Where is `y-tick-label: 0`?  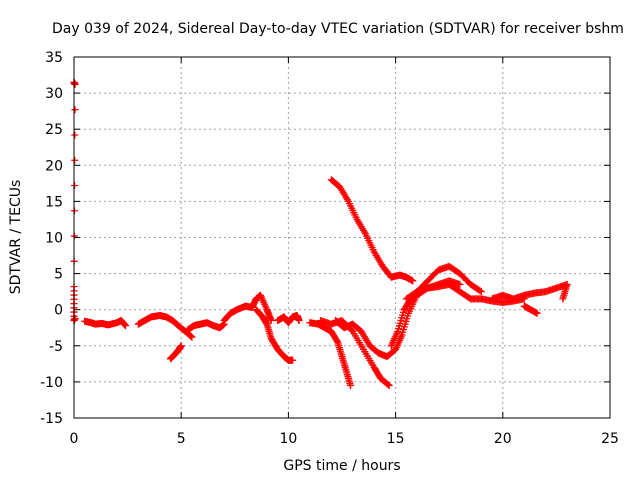
y-tick-label: 0 is located at coordinates (58, 311).